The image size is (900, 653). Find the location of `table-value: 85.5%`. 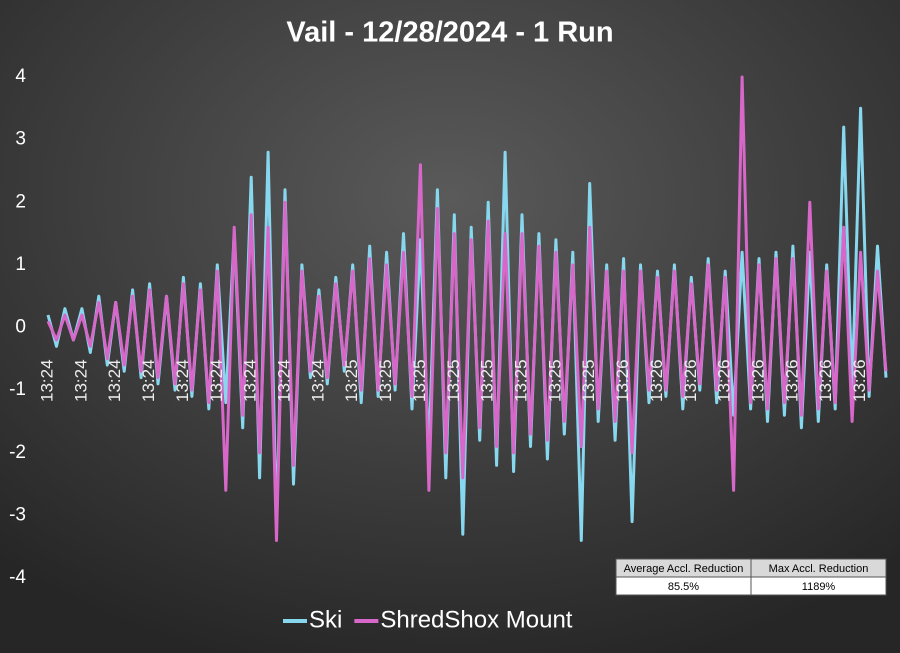

table-value: 85.5% is located at coordinates (683, 587).